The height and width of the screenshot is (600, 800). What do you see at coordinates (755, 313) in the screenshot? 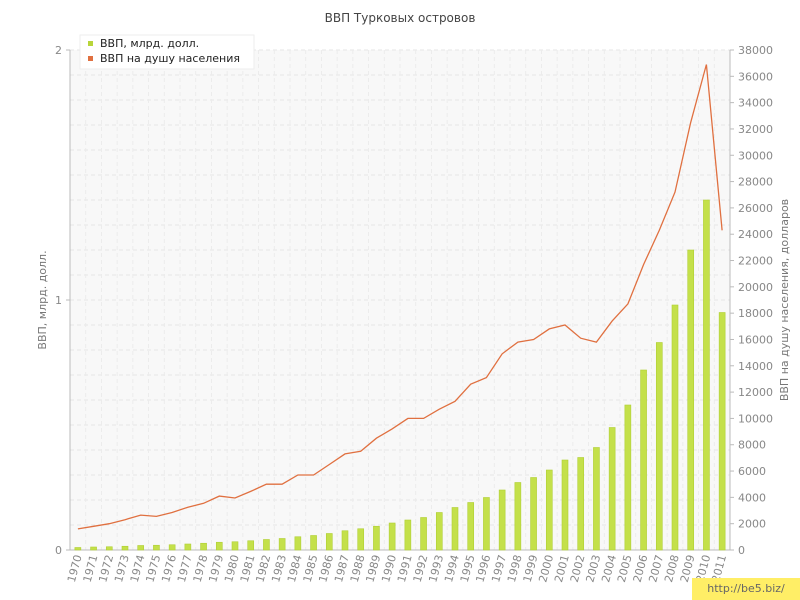
I see `y-tick-label: 18000` at bounding box center [755, 313].